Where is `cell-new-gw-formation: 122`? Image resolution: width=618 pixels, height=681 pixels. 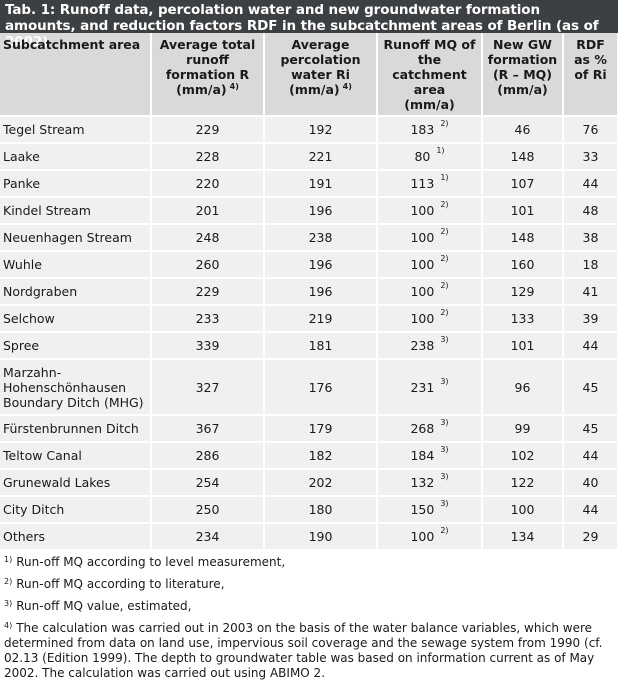
cell-new-gw-formation: 122 is located at coordinates (523, 483).